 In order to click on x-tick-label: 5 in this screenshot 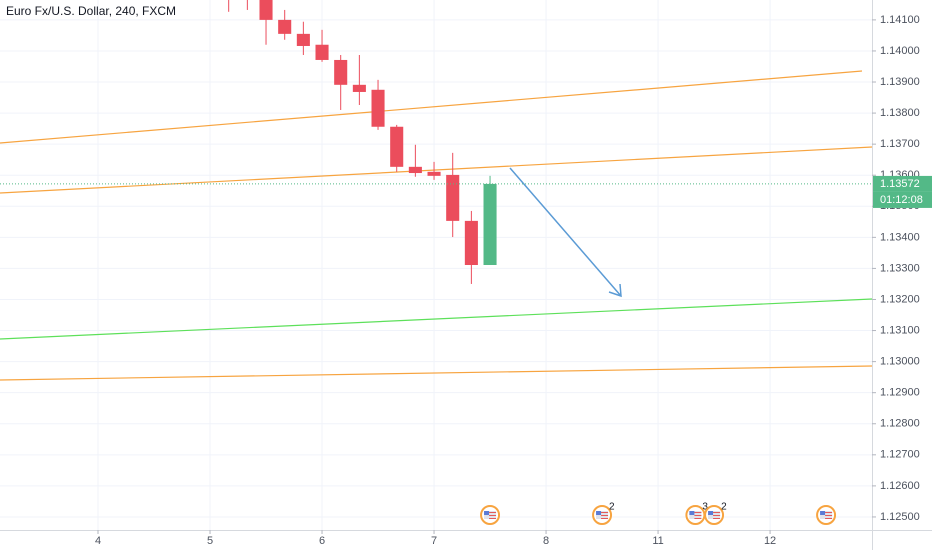, I will do `click(210, 541)`.